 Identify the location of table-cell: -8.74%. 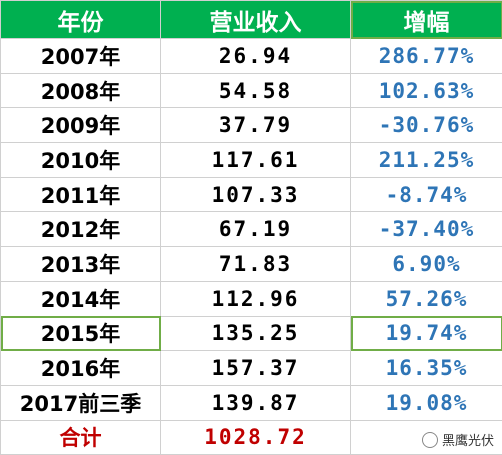
(426, 194).